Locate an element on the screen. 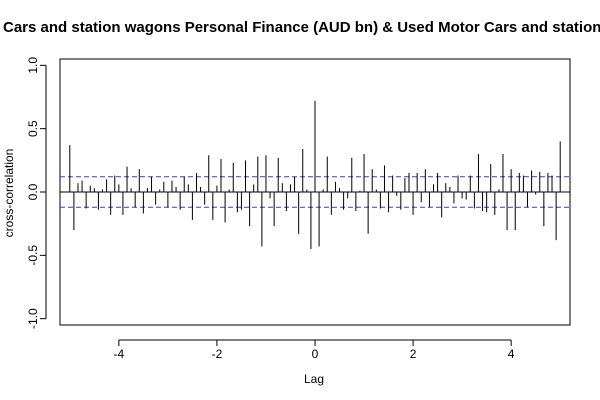 The width and height of the screenshot is (600, 400). x-tick-label: -4 is located at coordinates (119, 354).